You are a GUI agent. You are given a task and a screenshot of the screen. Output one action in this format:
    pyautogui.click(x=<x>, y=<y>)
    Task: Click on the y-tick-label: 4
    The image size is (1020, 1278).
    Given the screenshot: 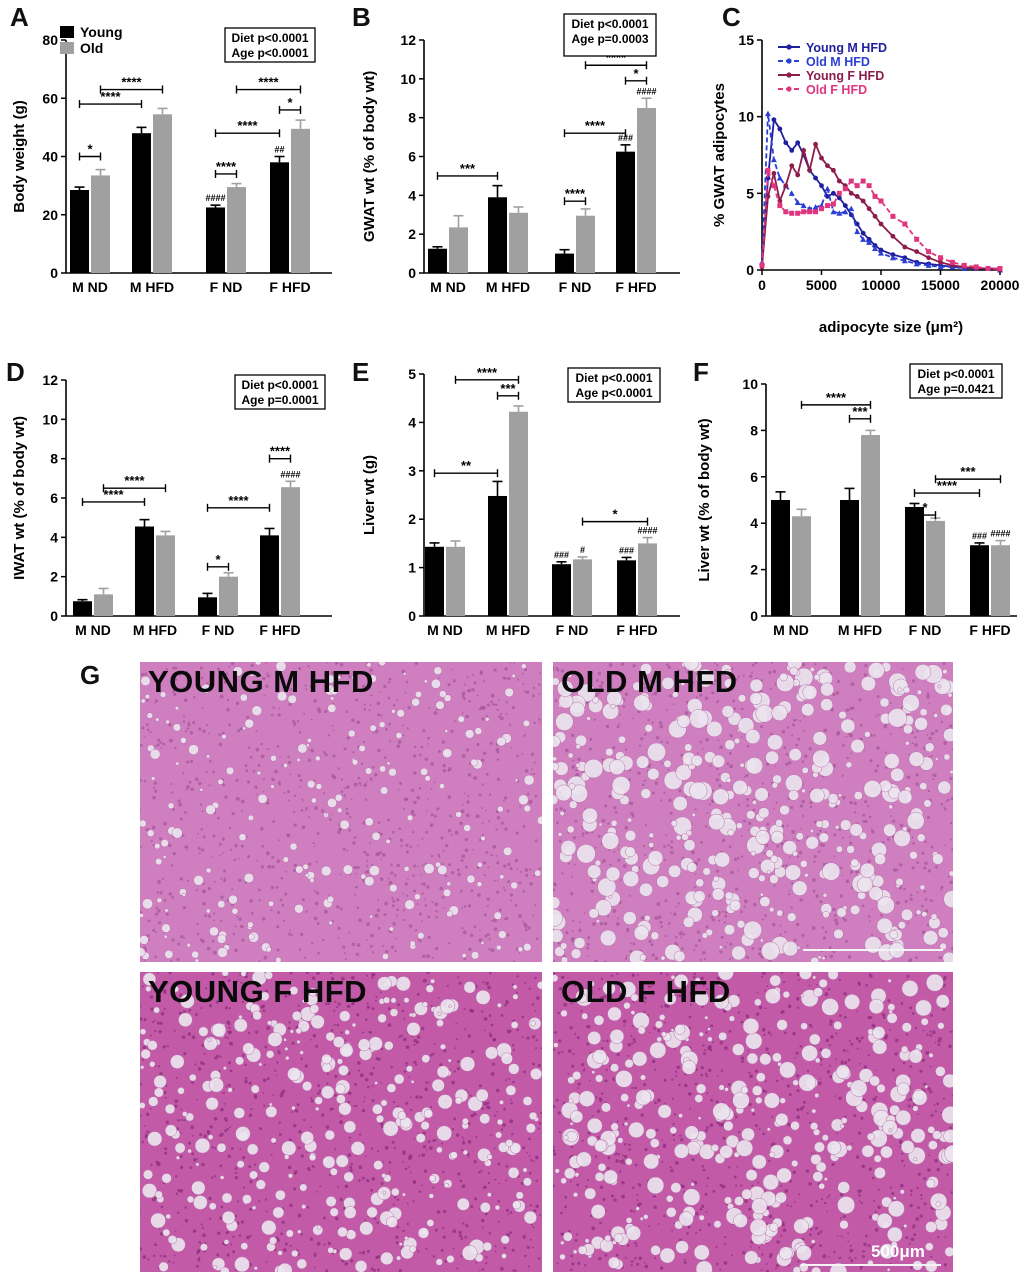 What is the action you would take?
    pyautogui.click(x=412, y=195)
    